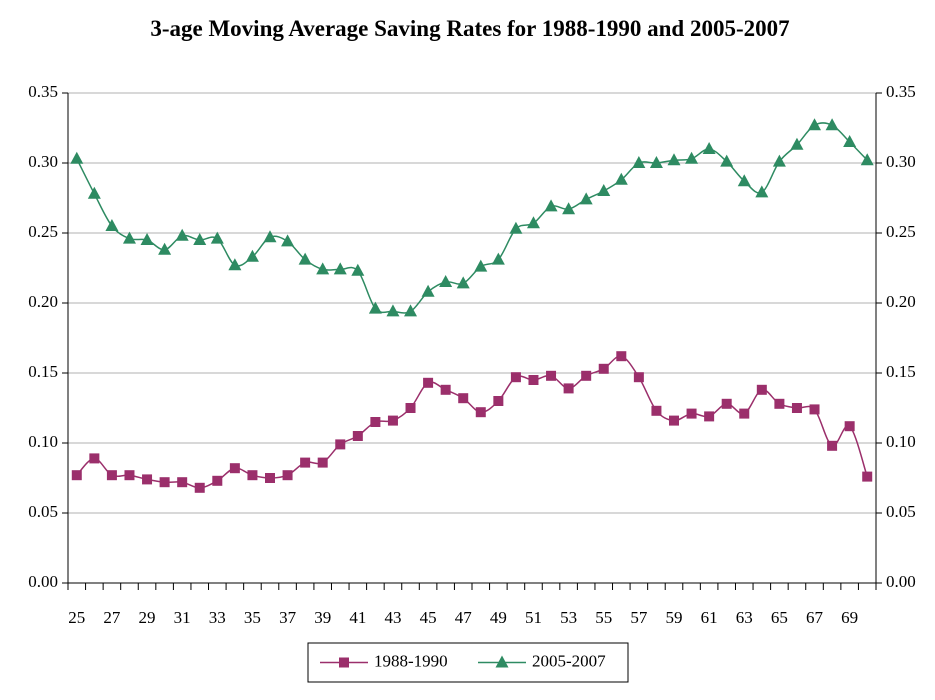 Image resolution: width=935 pixels, height=700 pixels. What do you see at coordinates (112, 617) in the screenshot?
I see `x-tick-label: 27` at bounding box center [112, 617].